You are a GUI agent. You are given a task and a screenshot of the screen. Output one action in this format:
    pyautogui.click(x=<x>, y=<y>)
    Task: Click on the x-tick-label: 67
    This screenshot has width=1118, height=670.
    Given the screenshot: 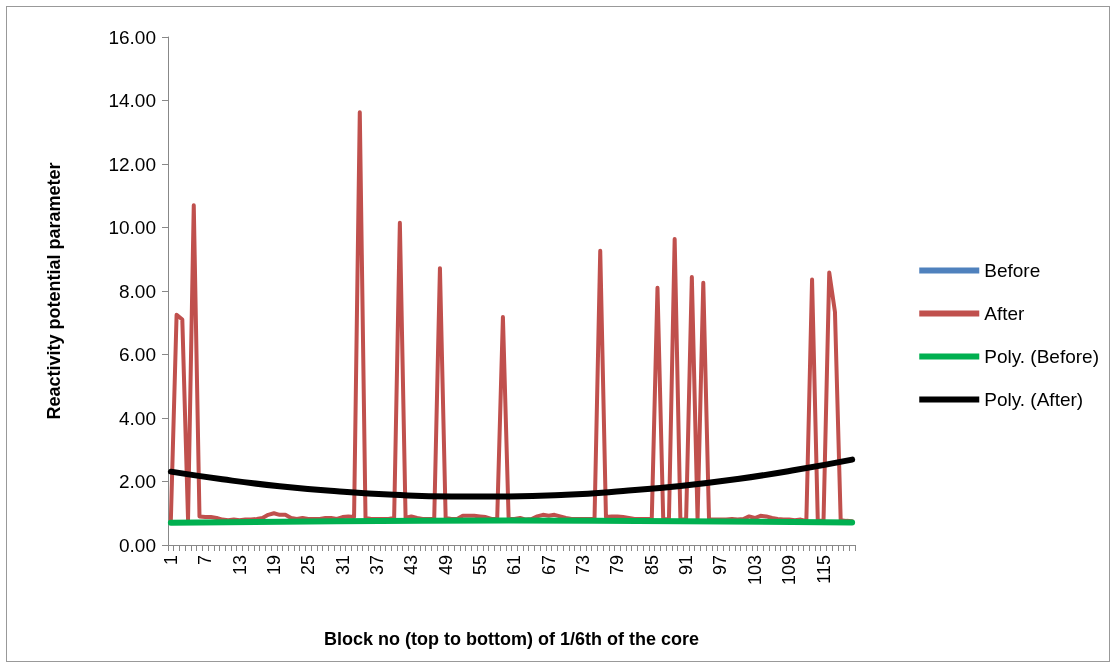 What is the action you would take?
    pyautogui.click(x=548, y=565)
    